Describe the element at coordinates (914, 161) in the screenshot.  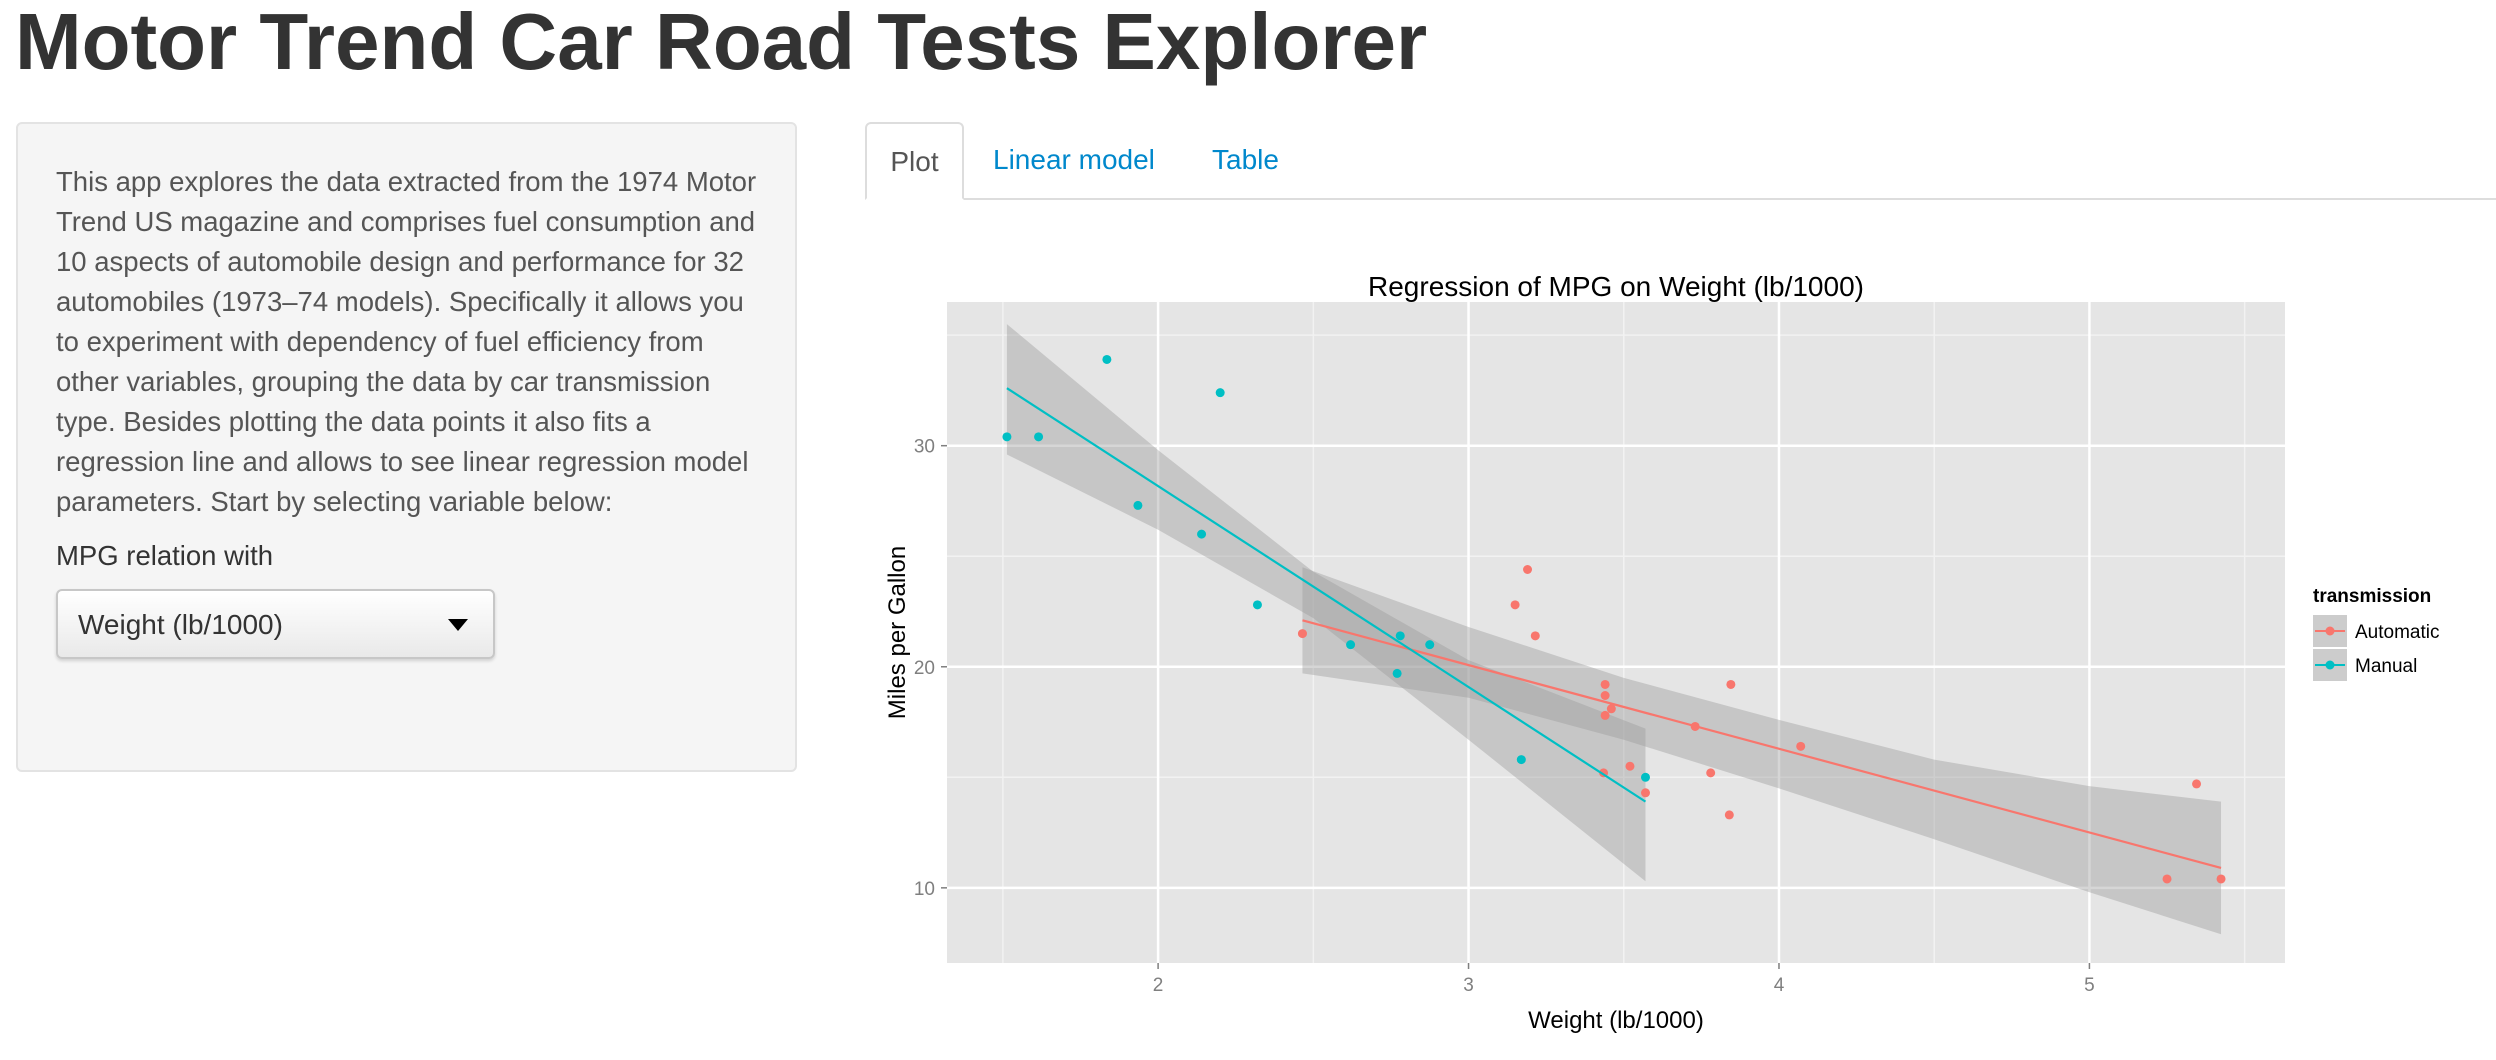
I see `tab-plot: Plot` at that location.